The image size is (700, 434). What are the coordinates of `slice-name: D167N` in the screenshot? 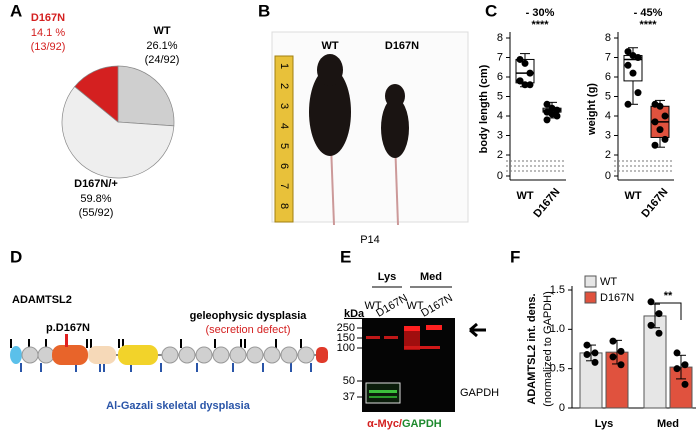 It's located at (48, 18).